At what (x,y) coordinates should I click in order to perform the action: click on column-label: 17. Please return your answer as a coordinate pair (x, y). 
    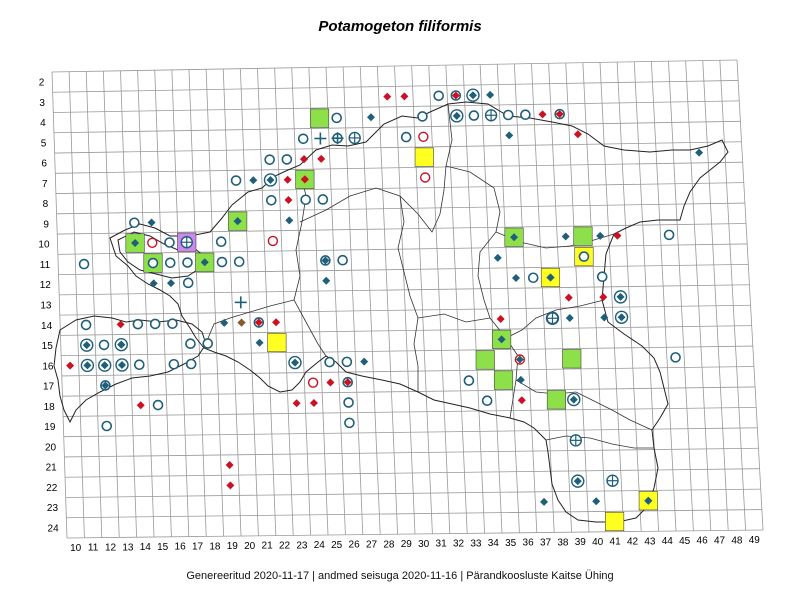
    Looking at the image, I should click on (198, 547).